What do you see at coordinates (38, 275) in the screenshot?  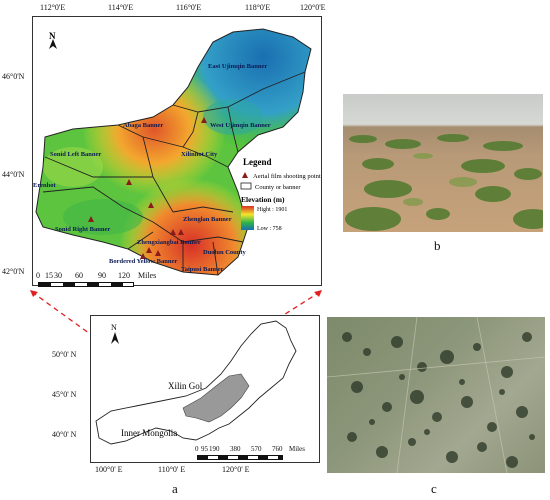 I see `scale-label: 0` at bounding box center [38, 275].